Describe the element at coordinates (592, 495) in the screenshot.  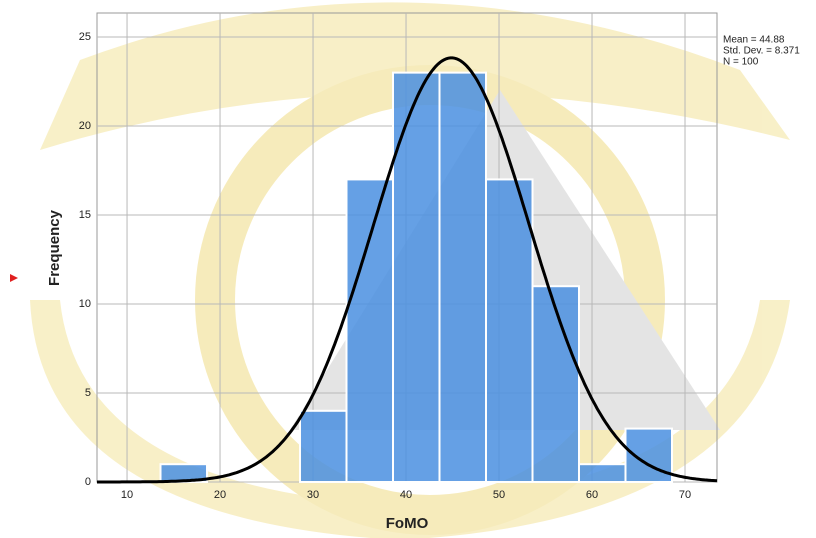
I see `x-tick-label: 60` at that location.